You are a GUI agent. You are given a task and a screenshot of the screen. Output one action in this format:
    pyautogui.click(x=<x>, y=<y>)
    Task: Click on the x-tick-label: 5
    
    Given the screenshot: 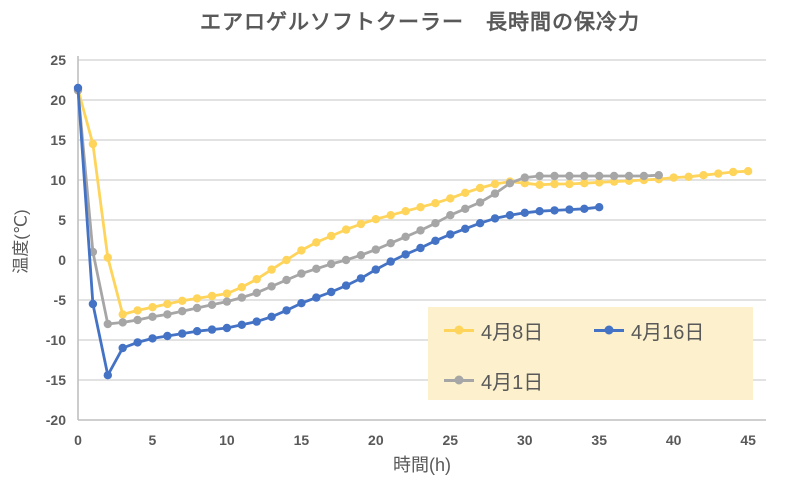 What is the action you would take?
    pyautogui.click(x=152, y=440)
    